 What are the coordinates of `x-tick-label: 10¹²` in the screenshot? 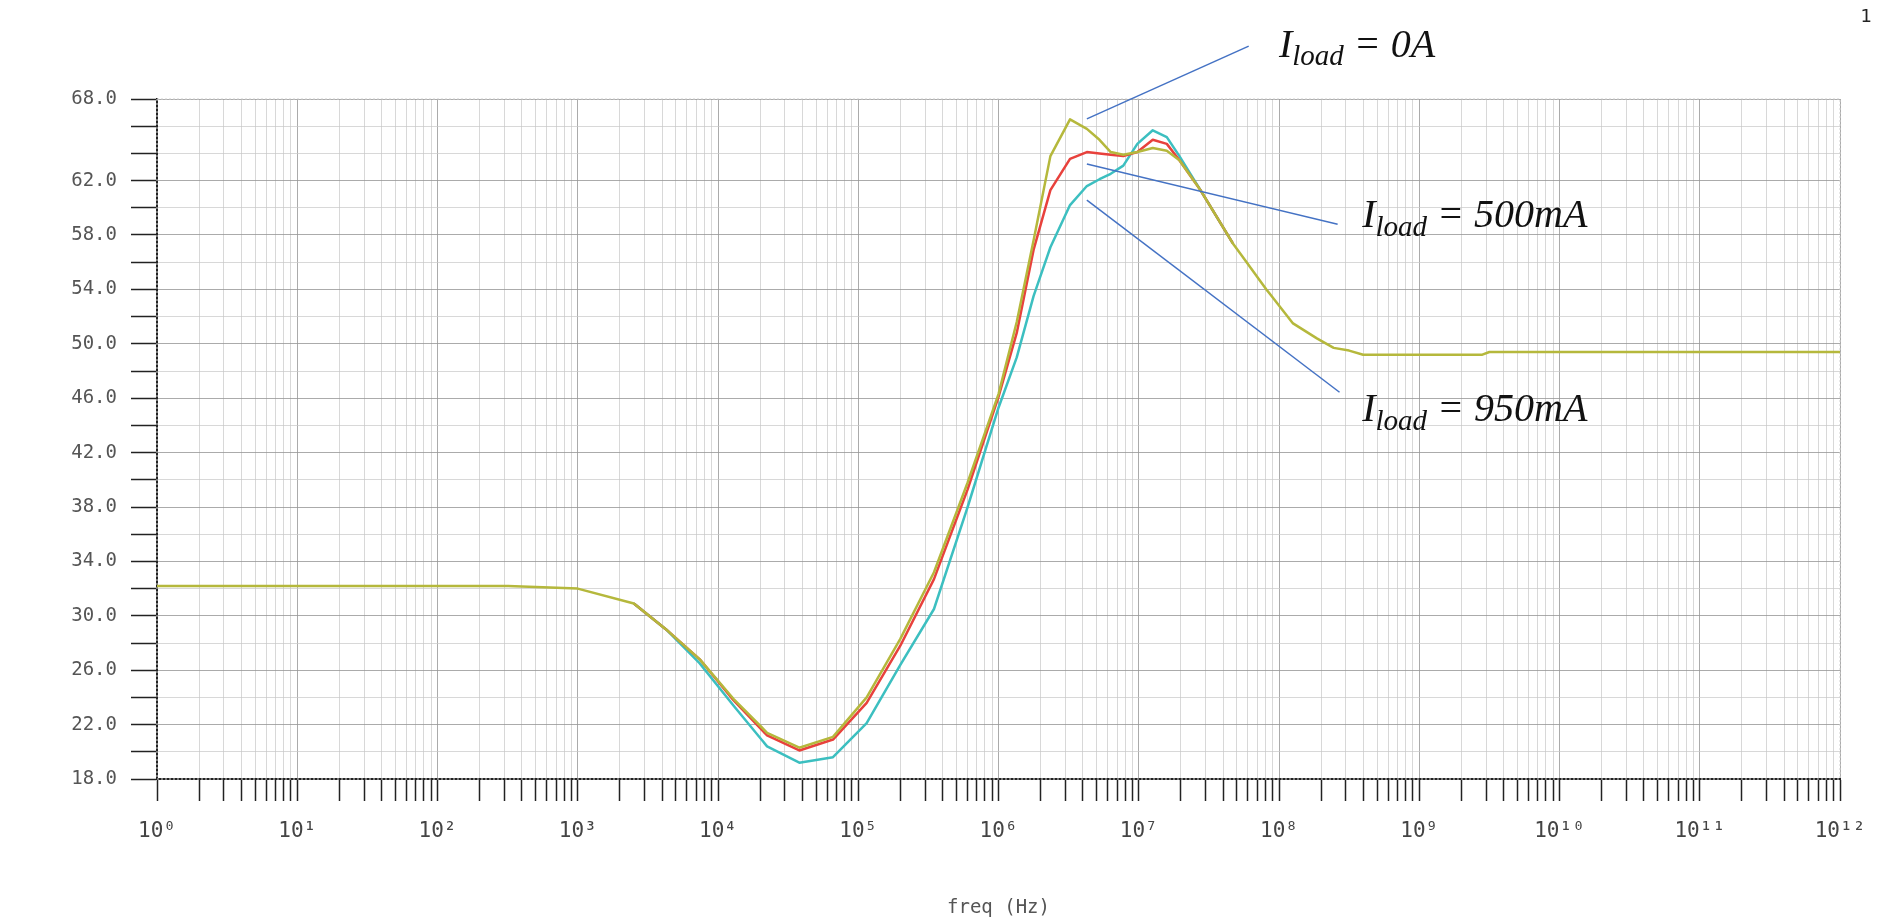 It's located at (1840, 830).